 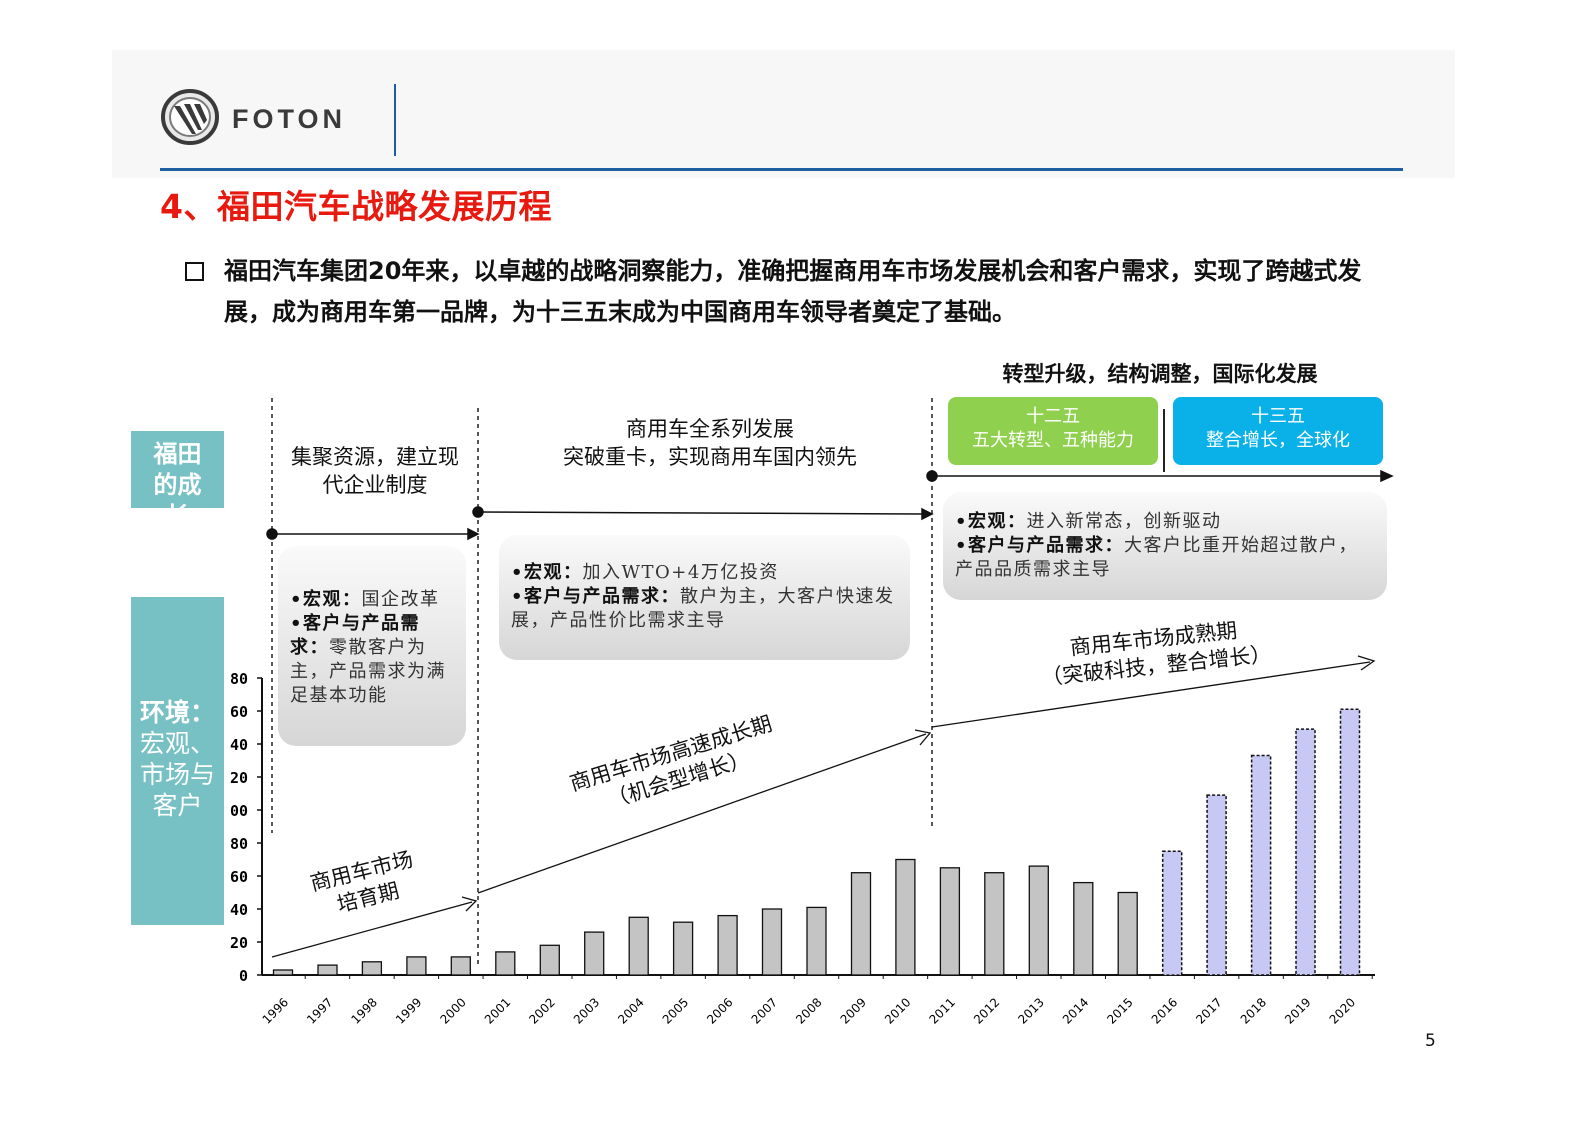 I want to click on x-tick-label-2004: 2004, so click(x=630, y=1010).